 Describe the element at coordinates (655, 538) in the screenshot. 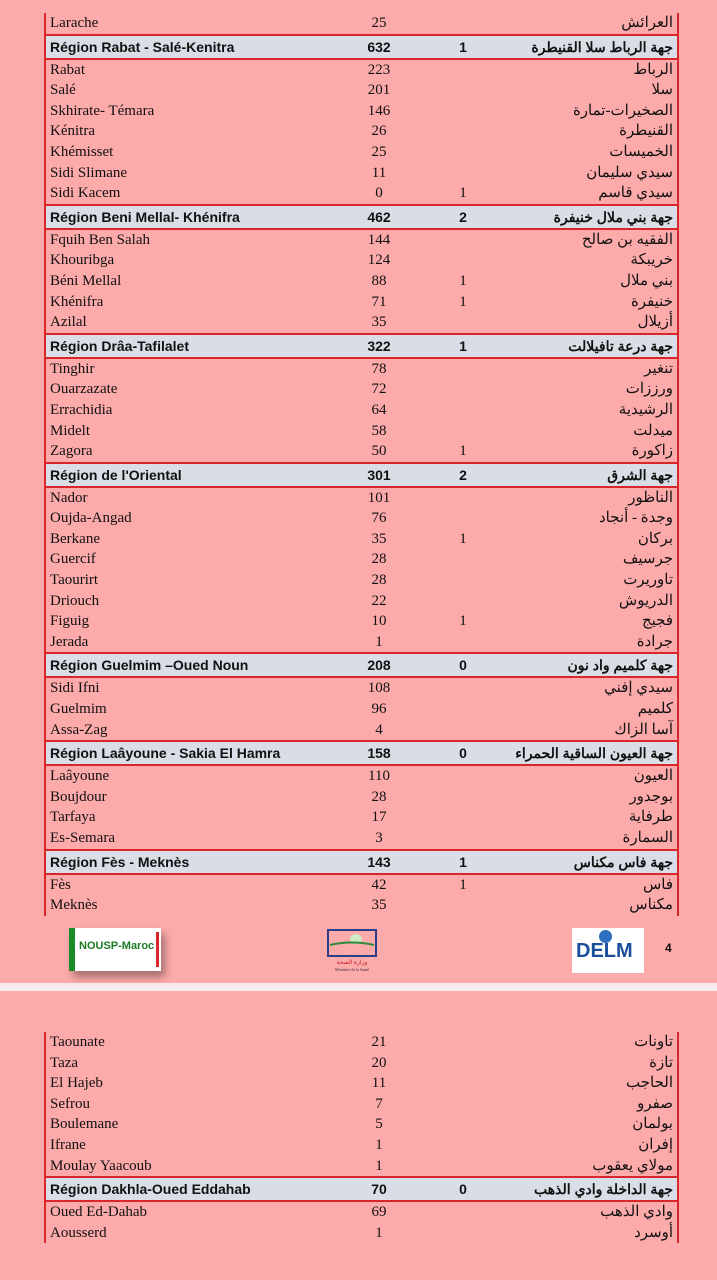

I see `name-ar: بركان` at that location.